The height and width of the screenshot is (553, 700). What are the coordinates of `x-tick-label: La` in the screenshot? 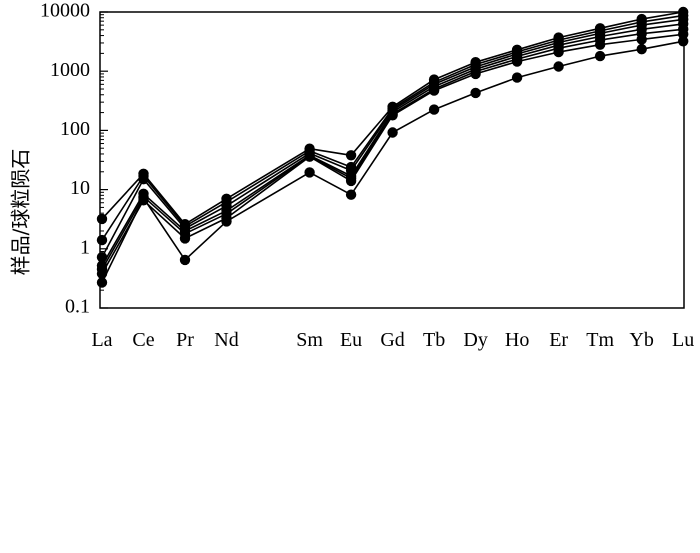 It's located at (101, 340).